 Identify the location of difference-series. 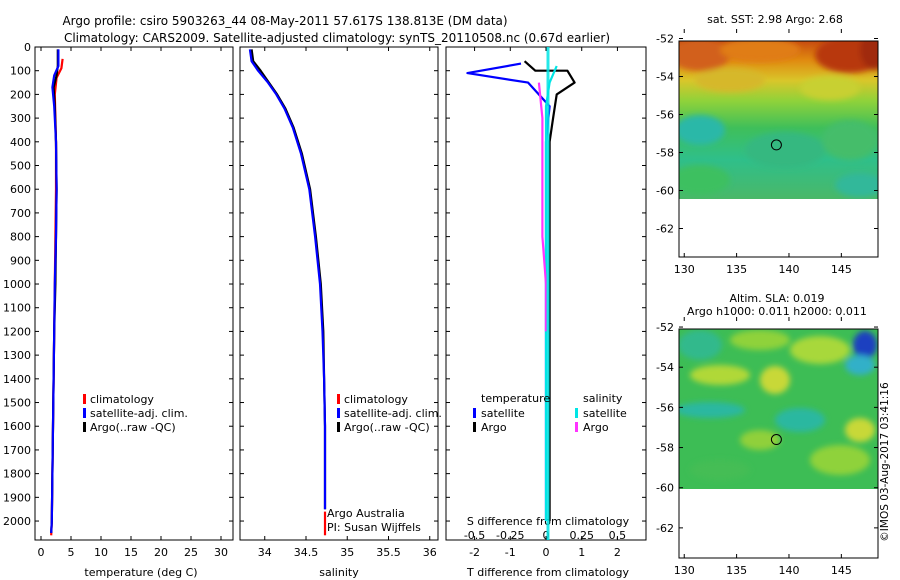
(521, 290).